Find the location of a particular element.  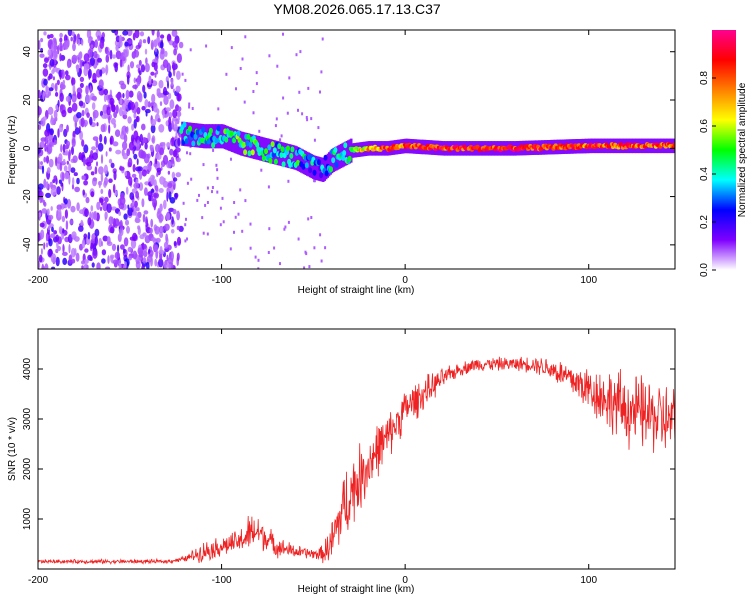

y-tick-label: 2000 is located at coordinates (27, 468).